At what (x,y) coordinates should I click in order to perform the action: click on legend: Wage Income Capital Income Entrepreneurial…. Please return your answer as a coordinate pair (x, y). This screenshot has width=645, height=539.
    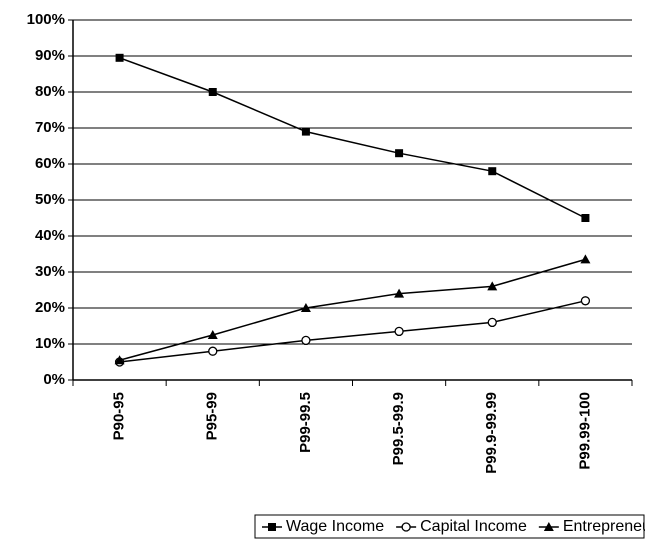
    Looking at the image, I should click on (449, 526).